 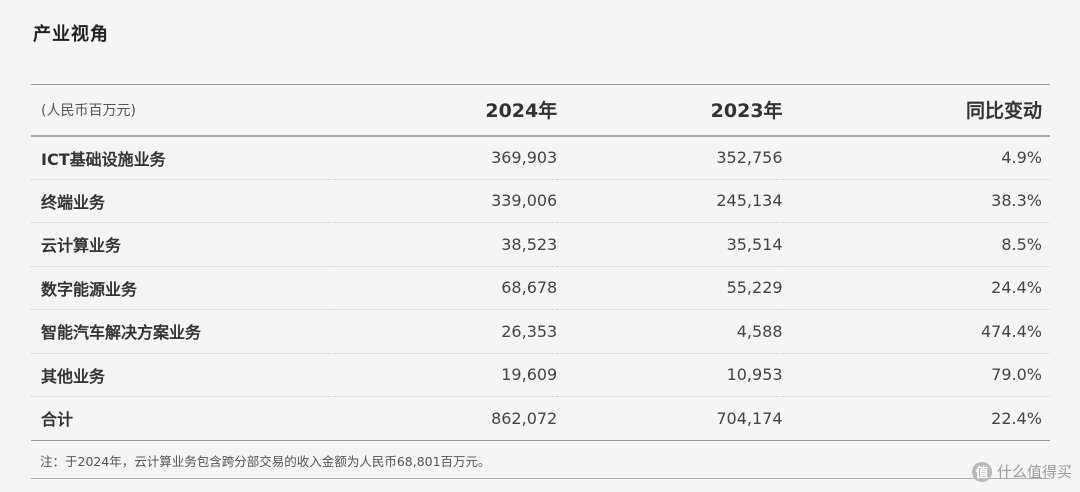 What do you see at coordinates (88, 110) in the screenshot?
I see `unit-label: (人民币百万元)` at bounding box center [88, 110].